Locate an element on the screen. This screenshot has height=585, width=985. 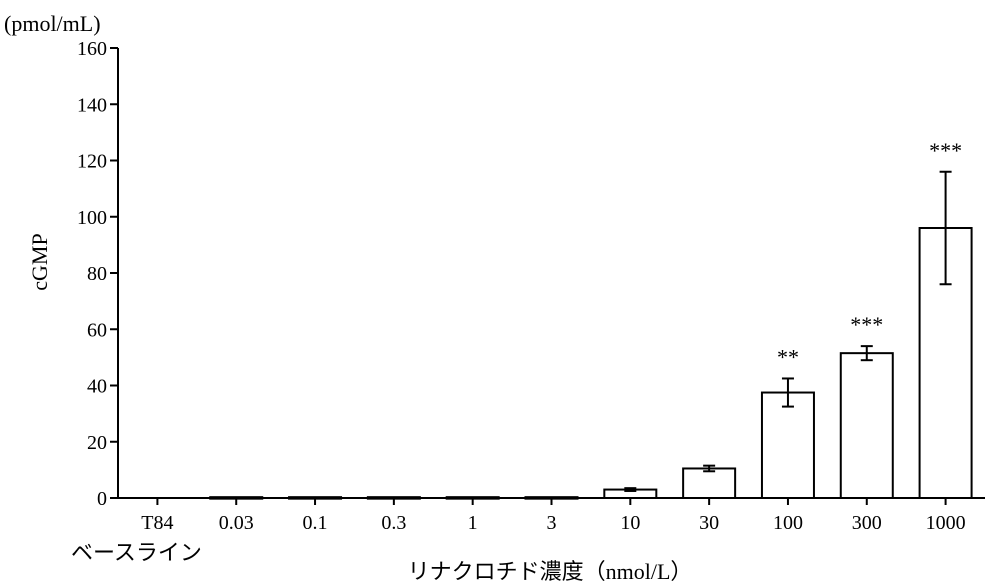
x-tick-label: 30 is located at coordinates (709, 523).